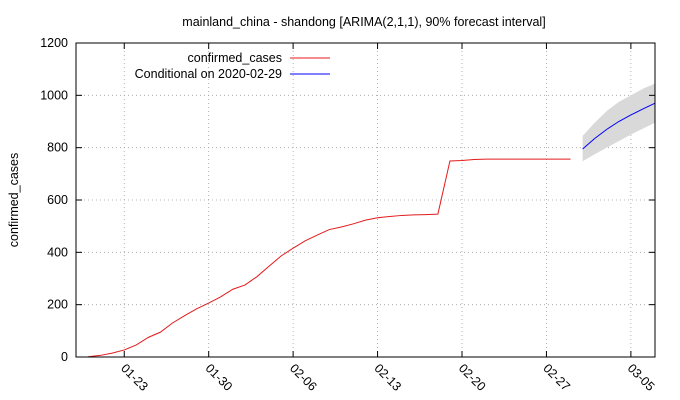 This screenshot has height=400, width=680. What do you see at coordinates (134, 377) in the screenshot?
I see `x-tick-label: 01-23` at bounding box center [134, 377].